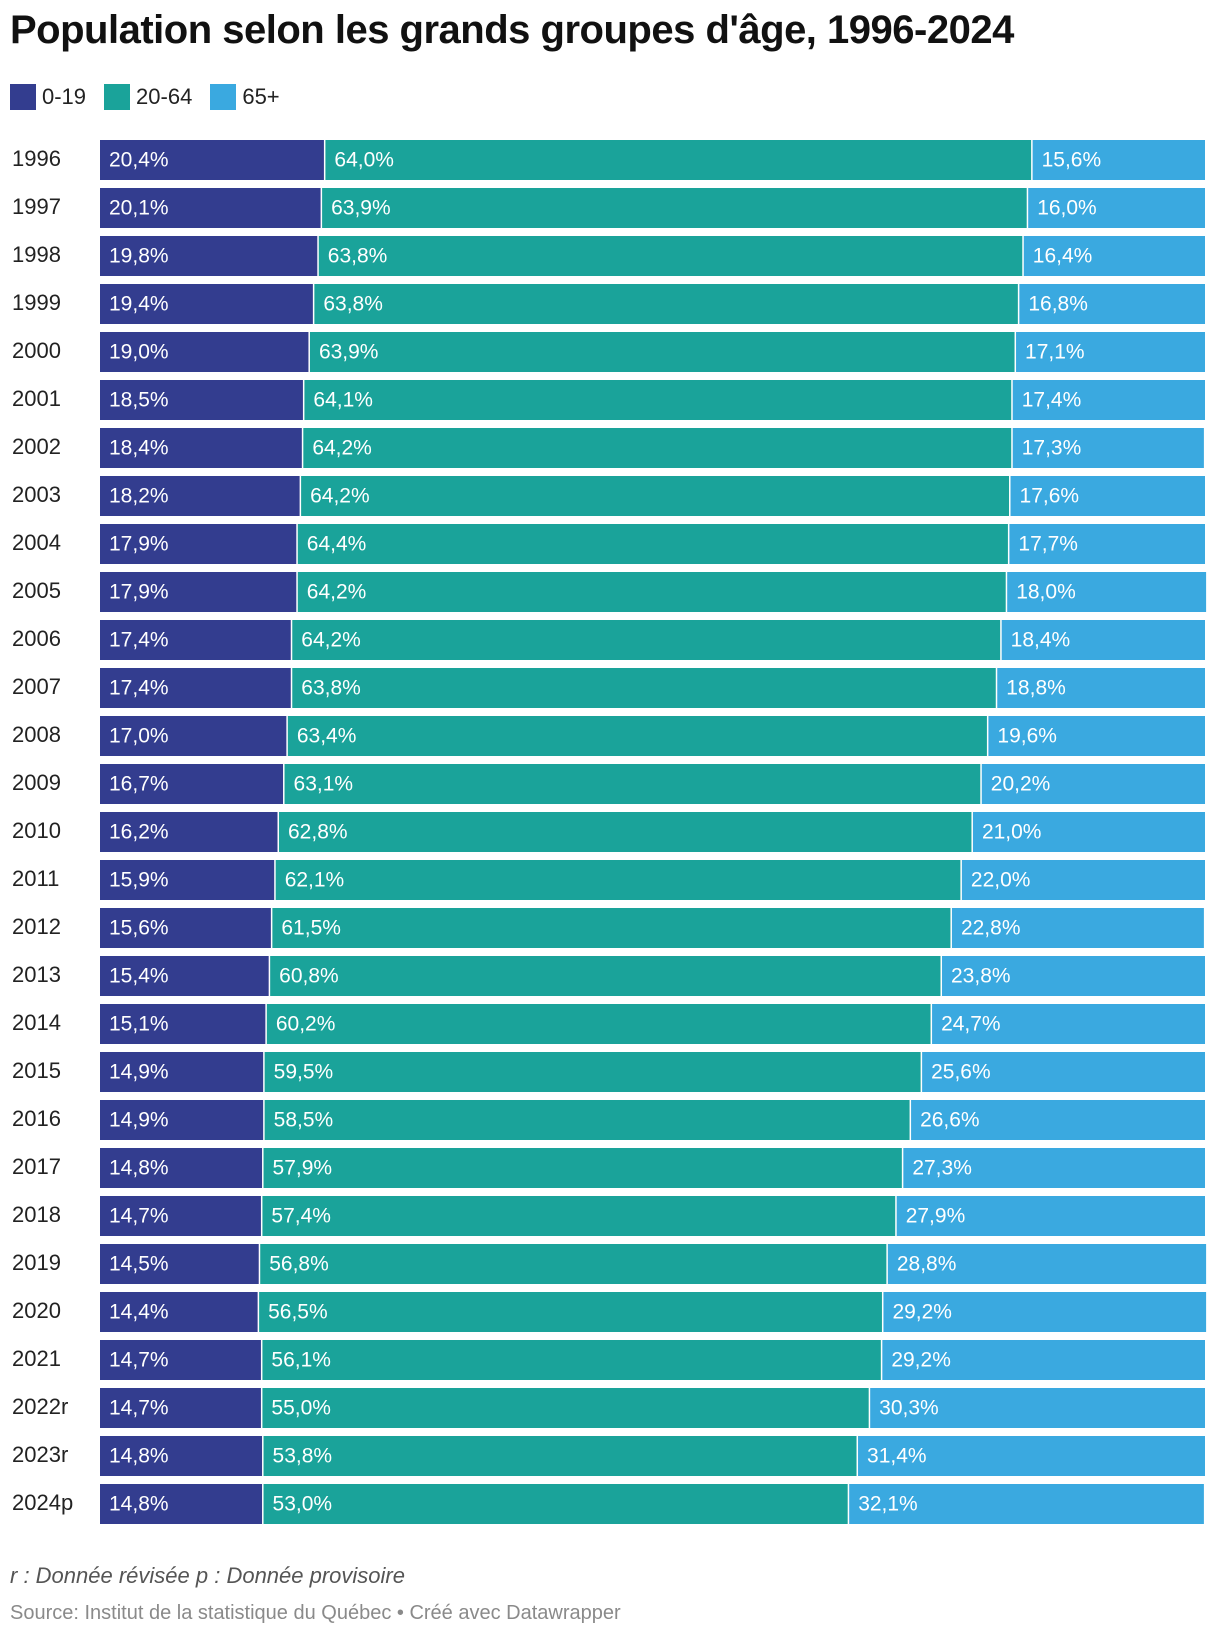 Image resolution: width=1220 pixels, height=1638 pixels. I want to click on category-label-2013: 2013, so click(36, 974).